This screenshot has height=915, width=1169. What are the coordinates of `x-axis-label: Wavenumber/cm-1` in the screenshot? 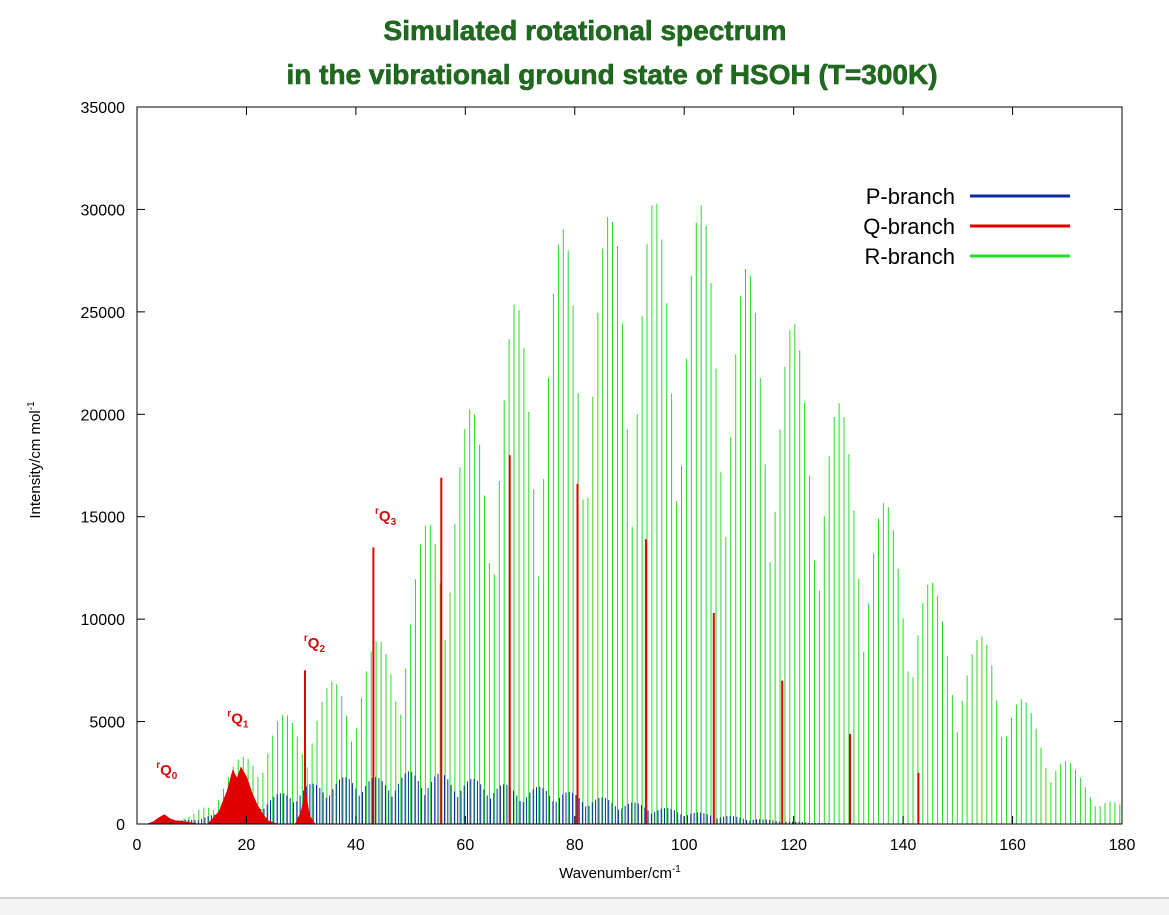 It's located at (620, 873).